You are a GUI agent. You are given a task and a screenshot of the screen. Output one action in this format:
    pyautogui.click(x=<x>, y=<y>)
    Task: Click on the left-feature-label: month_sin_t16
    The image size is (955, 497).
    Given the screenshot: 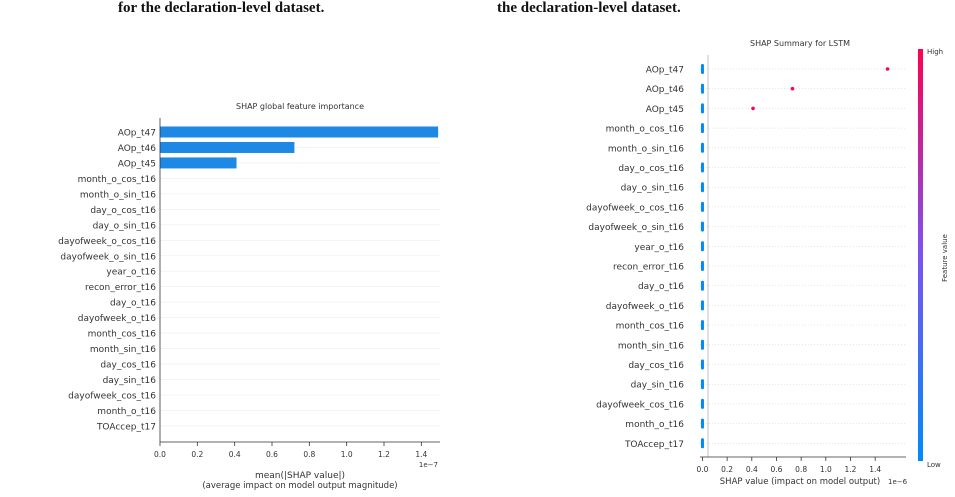 What is the action you would take?
    pyautogui.click(x=123, y=350)
    